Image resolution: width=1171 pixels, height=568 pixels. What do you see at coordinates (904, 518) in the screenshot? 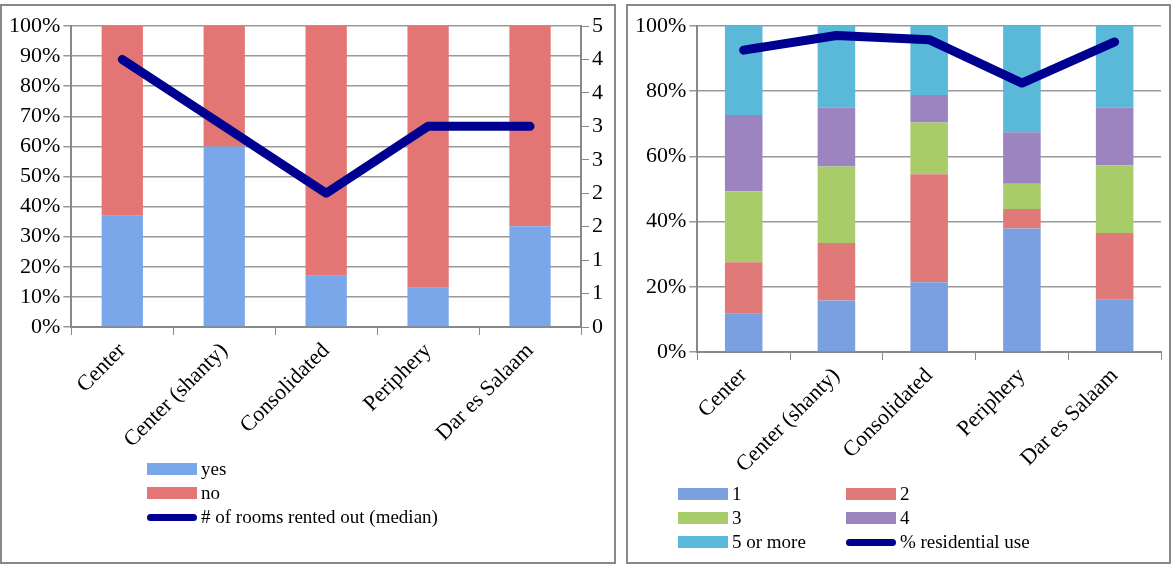
I see `legend-label: 4` at bounding box center [904, 518].